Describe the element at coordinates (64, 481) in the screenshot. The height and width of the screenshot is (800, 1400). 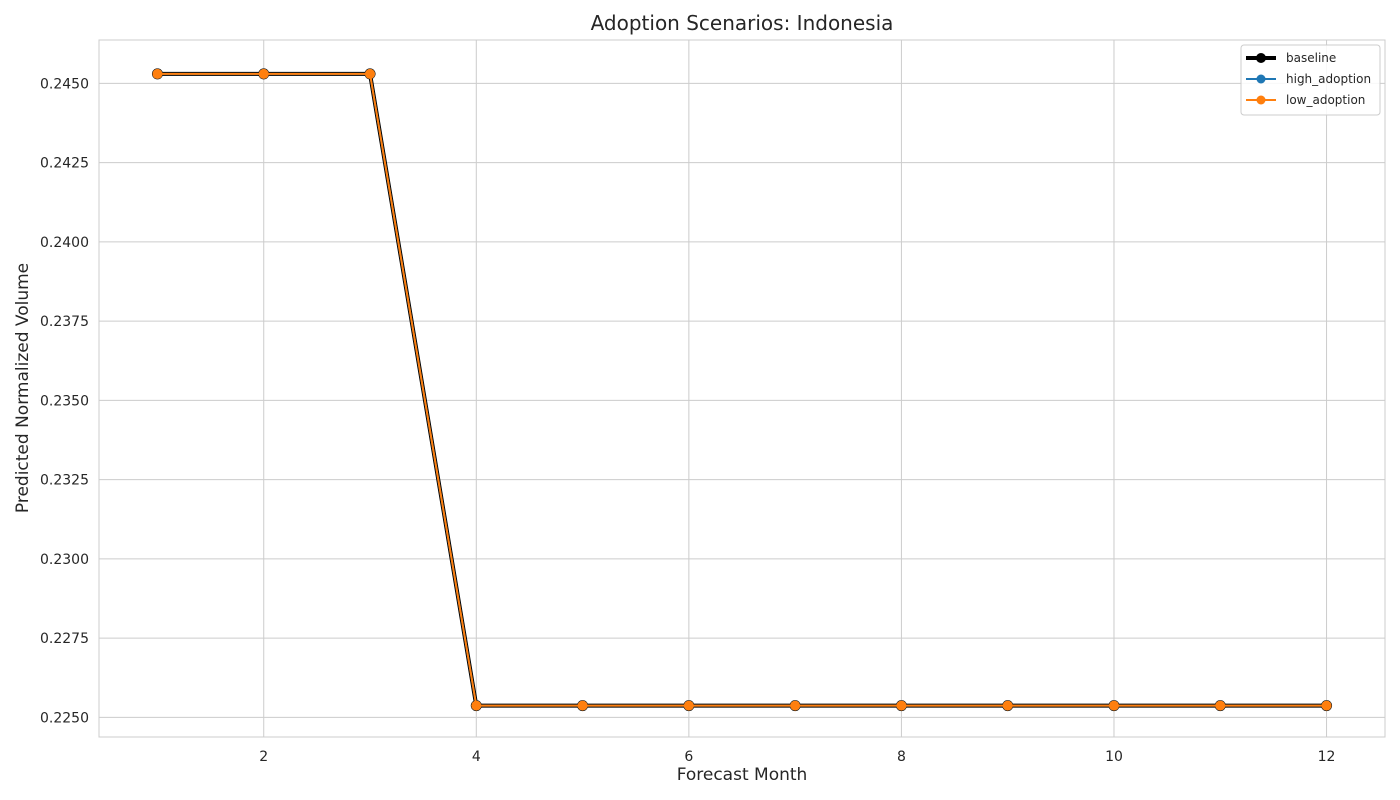
I see `y-tick-label: 0.2325` at that location.